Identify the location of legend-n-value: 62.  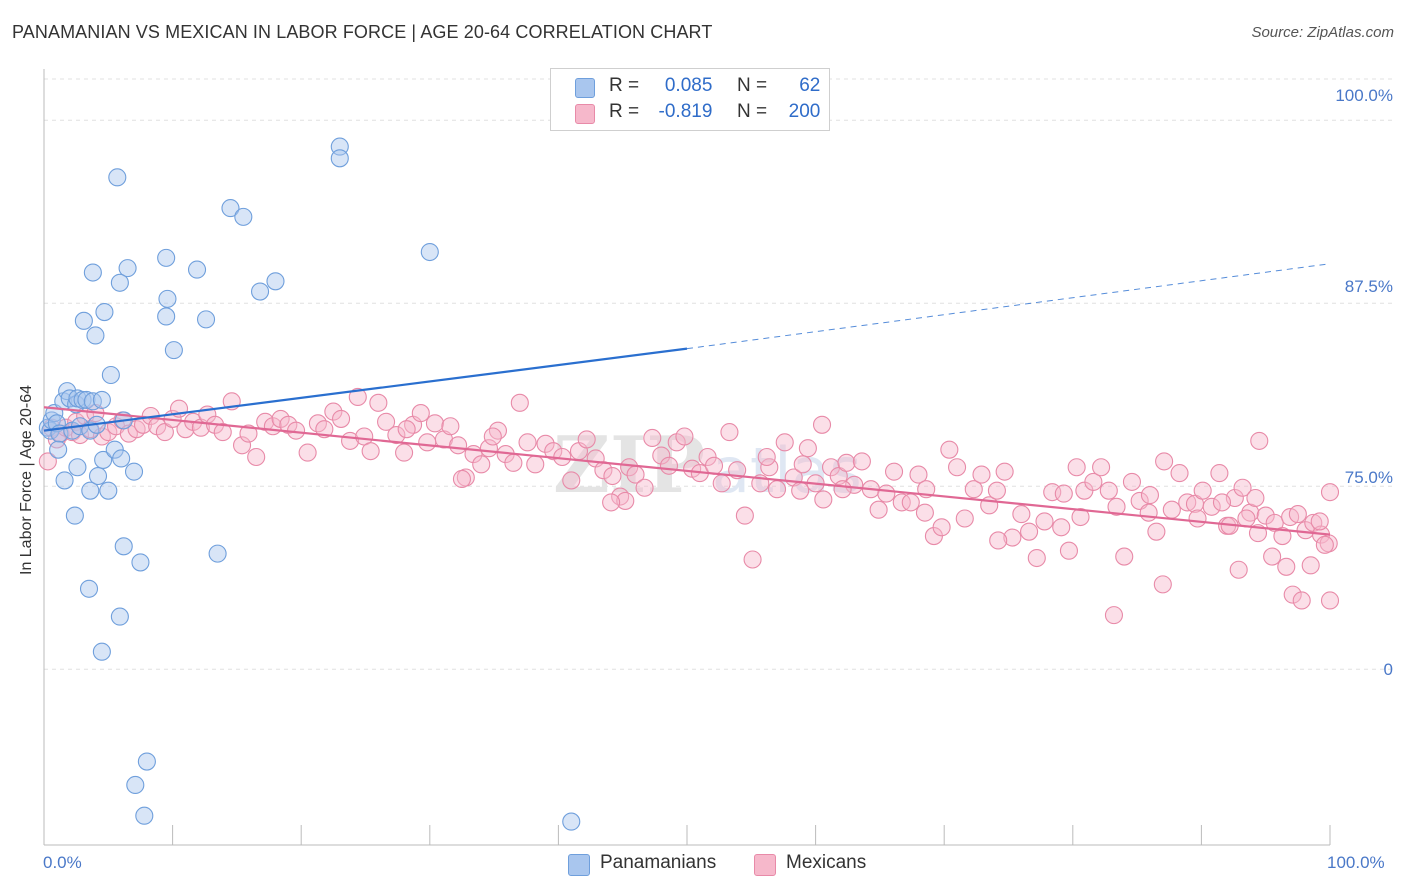
(810, 85).